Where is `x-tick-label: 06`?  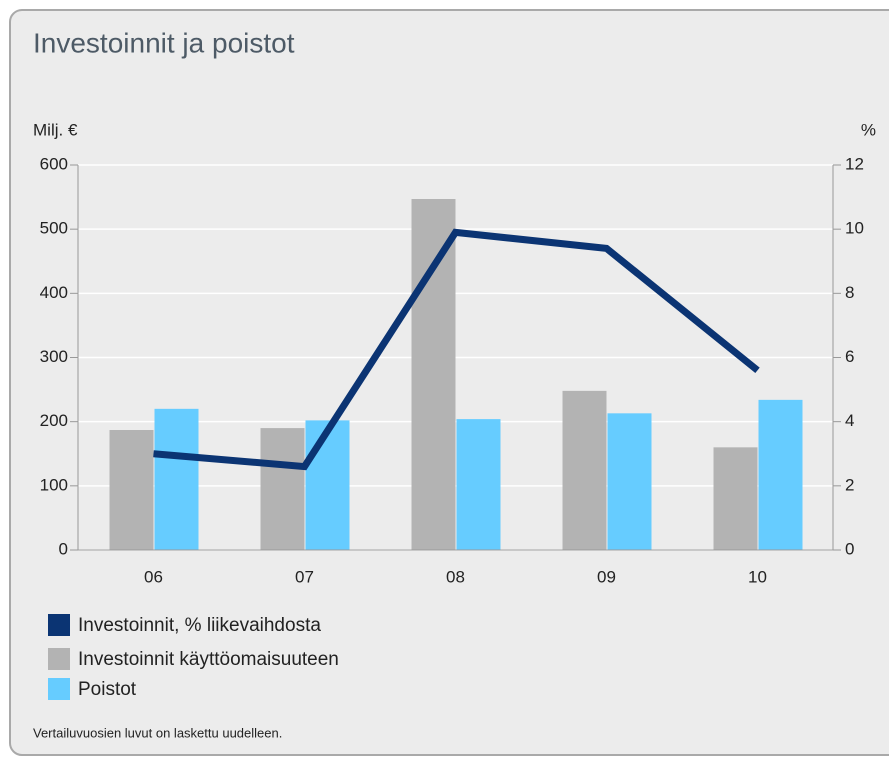 x-tick-label: 06 is located at coordinates (153, 576).